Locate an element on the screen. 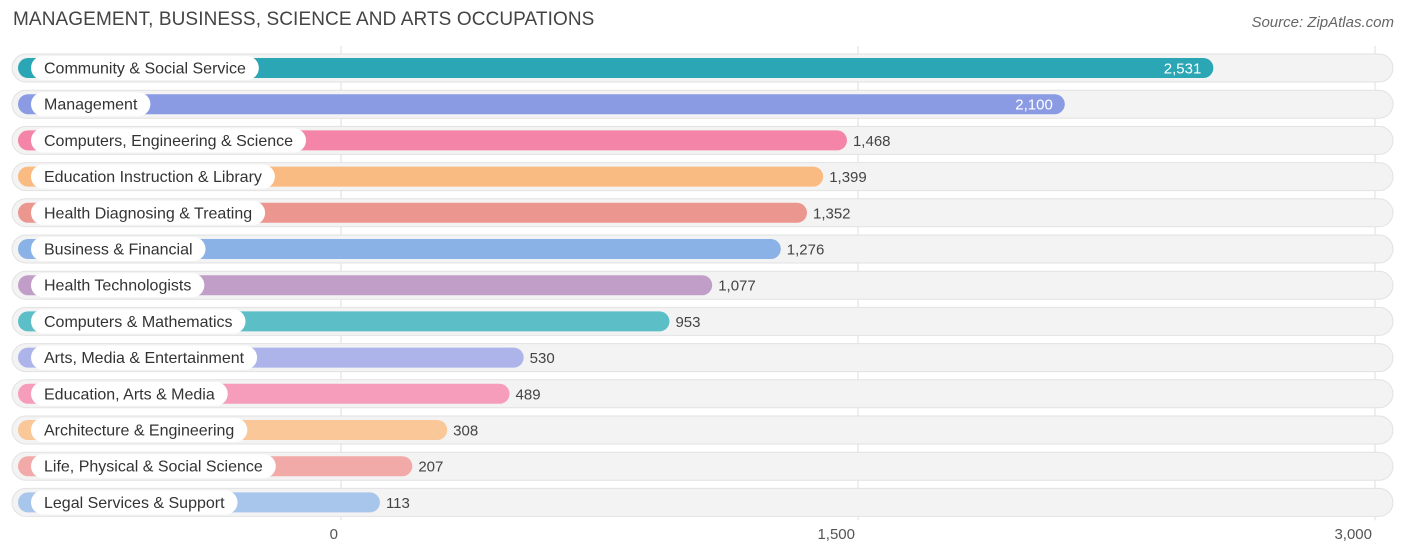 The height and width of the screenshot is (558, 1406). value-label: 1,352 is located at coordinates (832, 213).